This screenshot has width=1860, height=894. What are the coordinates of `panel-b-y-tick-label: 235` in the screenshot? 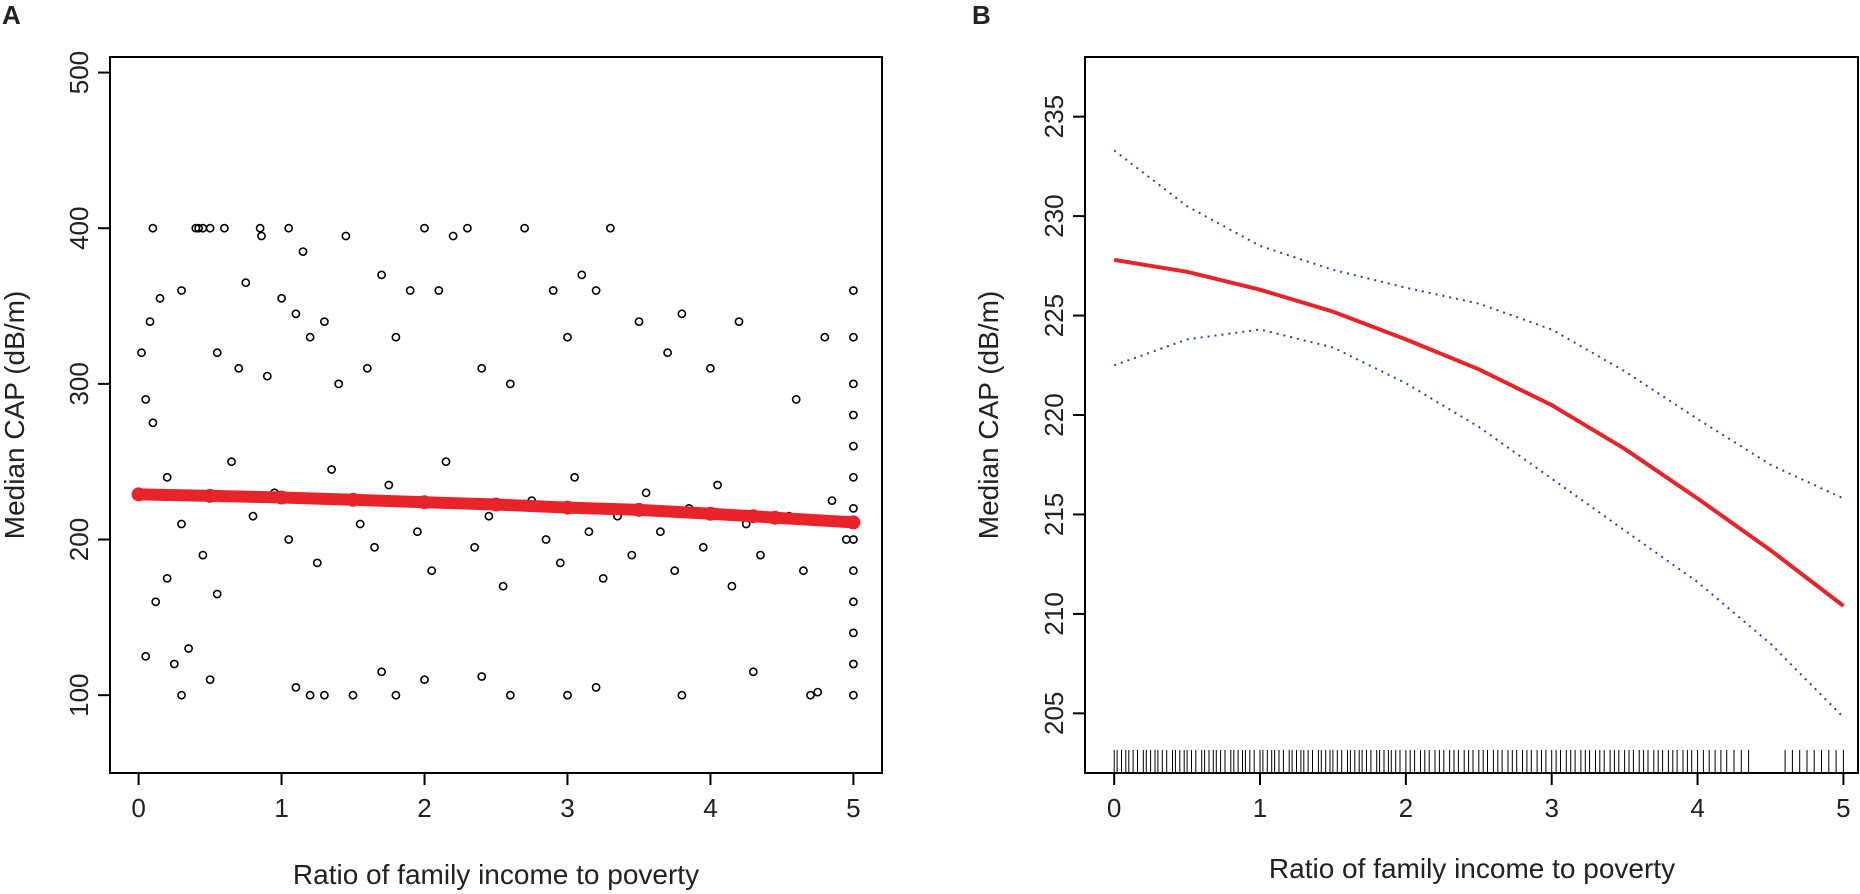 It's located at (1054, 116).